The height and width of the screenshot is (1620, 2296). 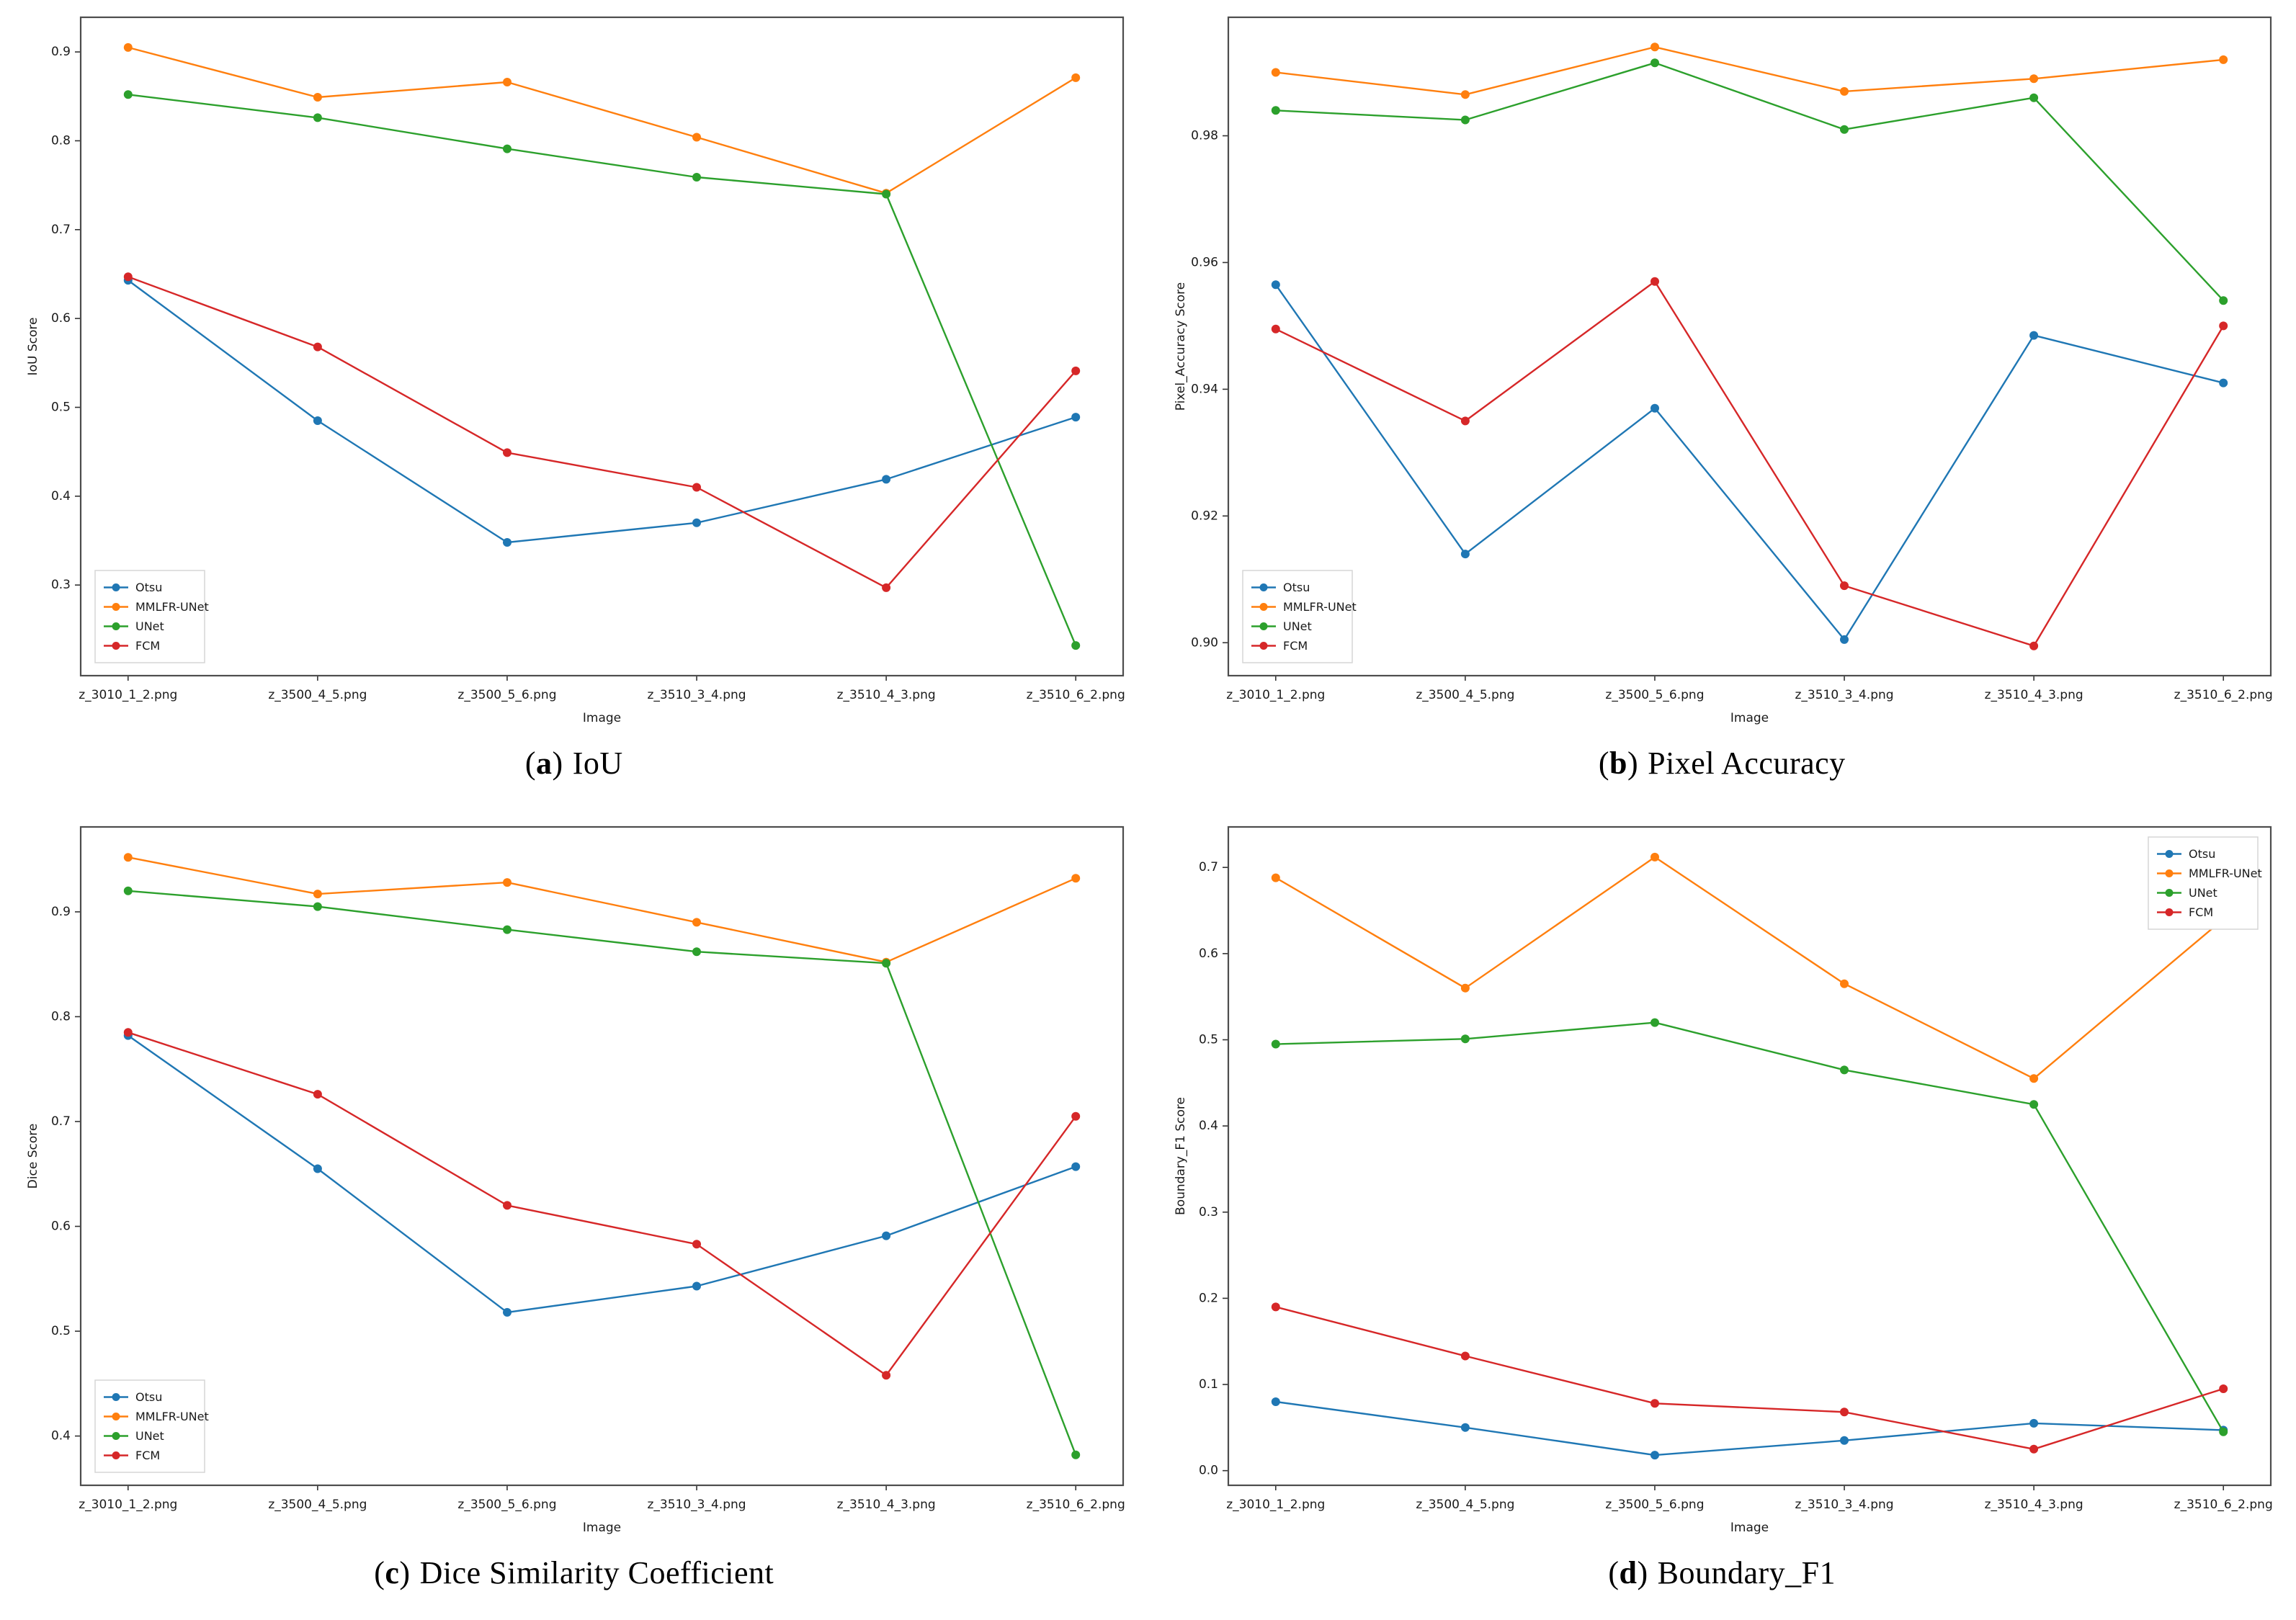 What do you see at coordinates (1204, 642) in the screenshot?
I see `y-tick-label: 0.90` at bounding box center [1204, 642].